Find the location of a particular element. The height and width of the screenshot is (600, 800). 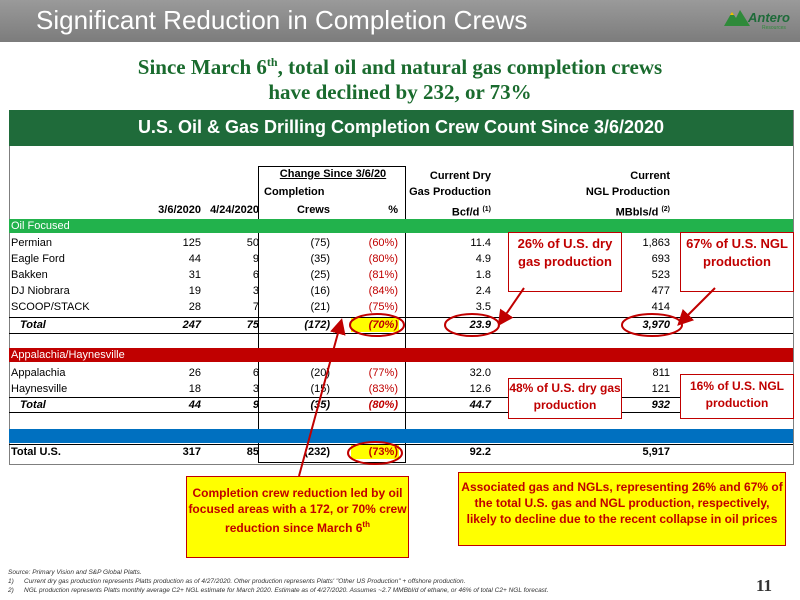

antero-logo: Antero Resources is located at coordinates (757, 21).